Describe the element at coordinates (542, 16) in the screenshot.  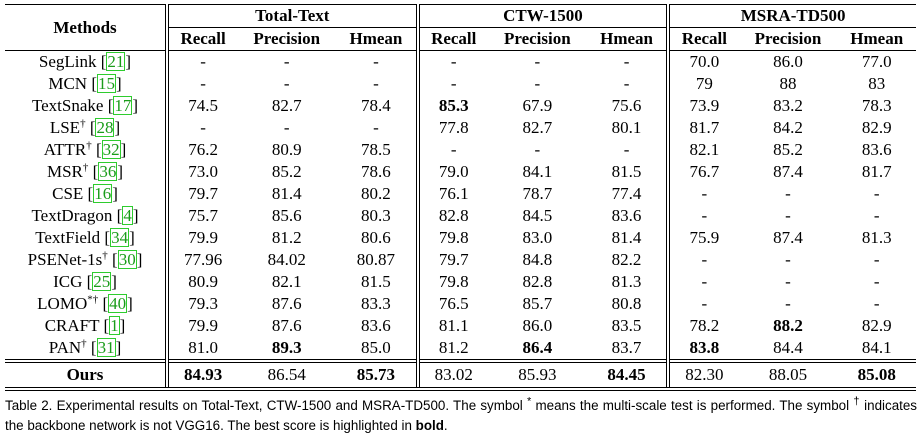
I see `group-header: CTW-1500` at that location.